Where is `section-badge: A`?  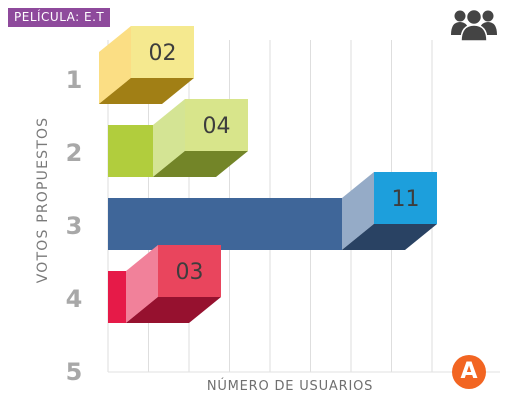
section-badge: A is located at coordinates (469, 372).